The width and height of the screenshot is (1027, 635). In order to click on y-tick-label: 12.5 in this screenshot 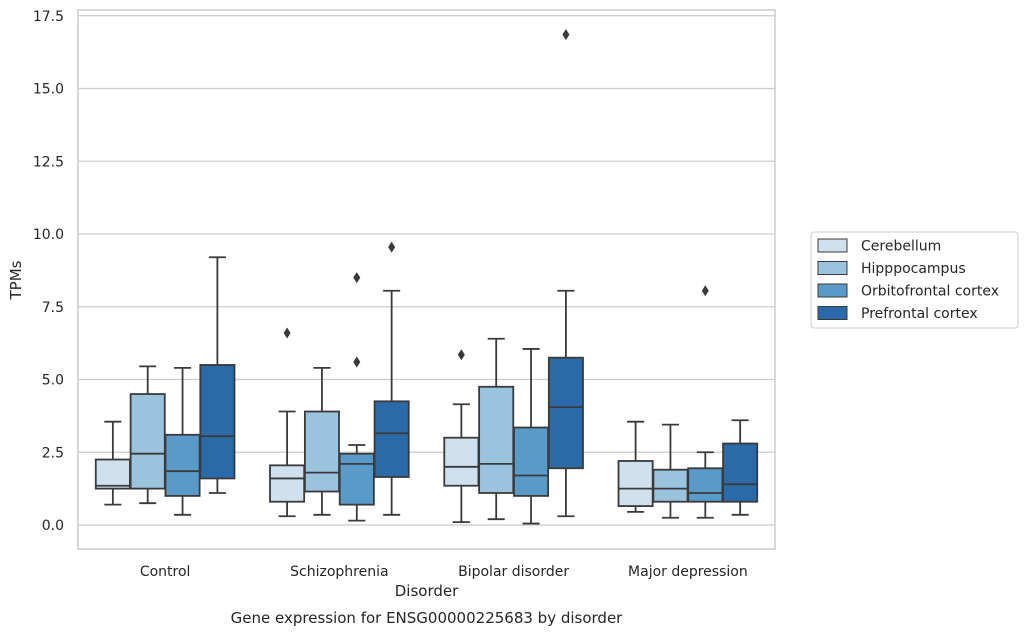, I will do `click(48, 162)`.